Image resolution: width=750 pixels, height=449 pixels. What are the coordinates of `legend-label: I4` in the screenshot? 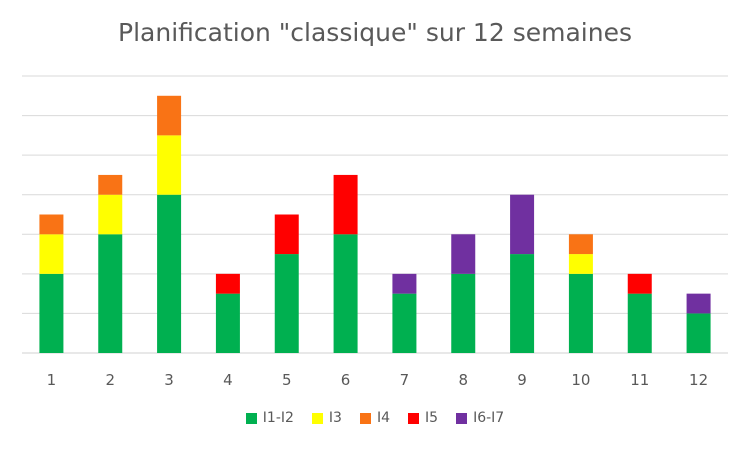 It's located at (383, 418).